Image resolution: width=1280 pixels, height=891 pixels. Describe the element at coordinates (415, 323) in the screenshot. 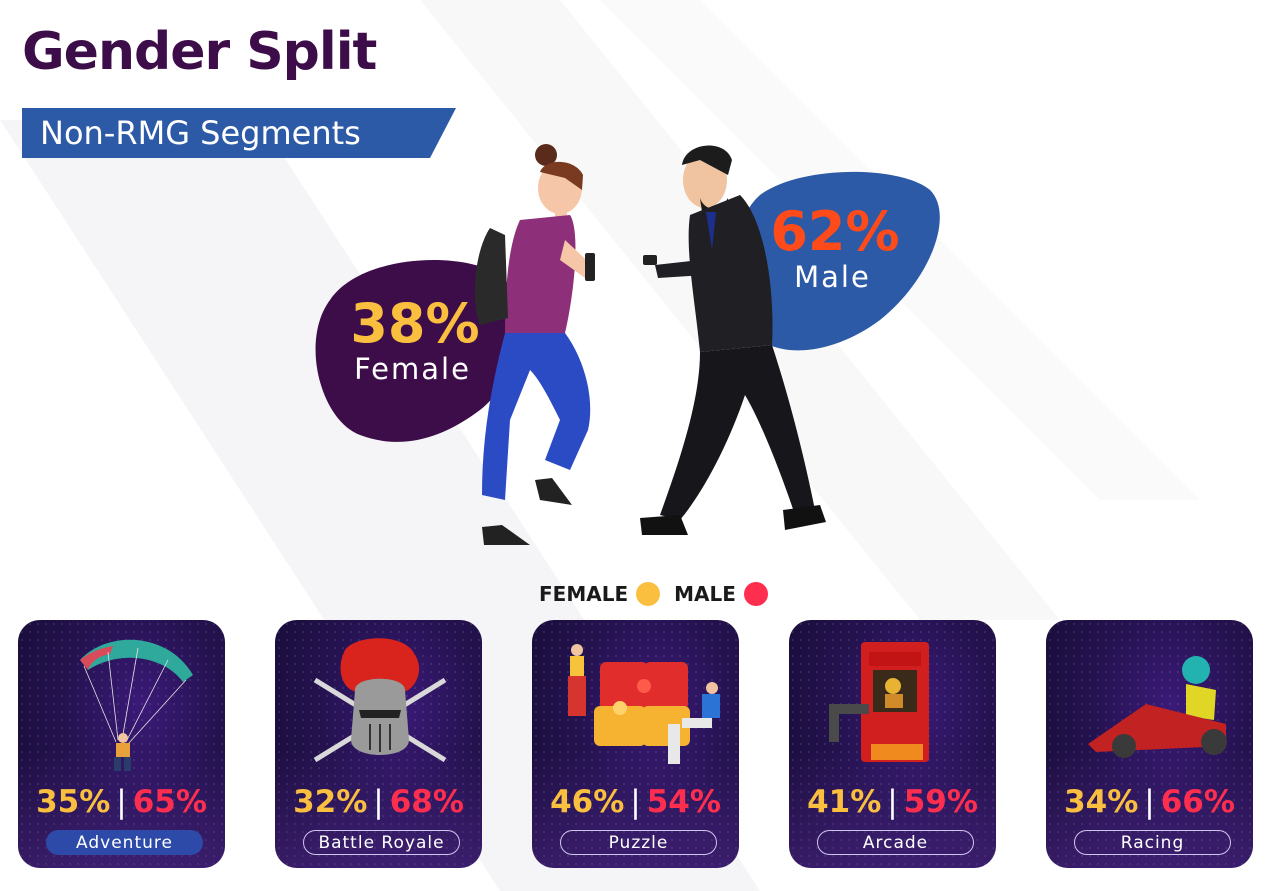

I see `female-percent: 38%` at that location.